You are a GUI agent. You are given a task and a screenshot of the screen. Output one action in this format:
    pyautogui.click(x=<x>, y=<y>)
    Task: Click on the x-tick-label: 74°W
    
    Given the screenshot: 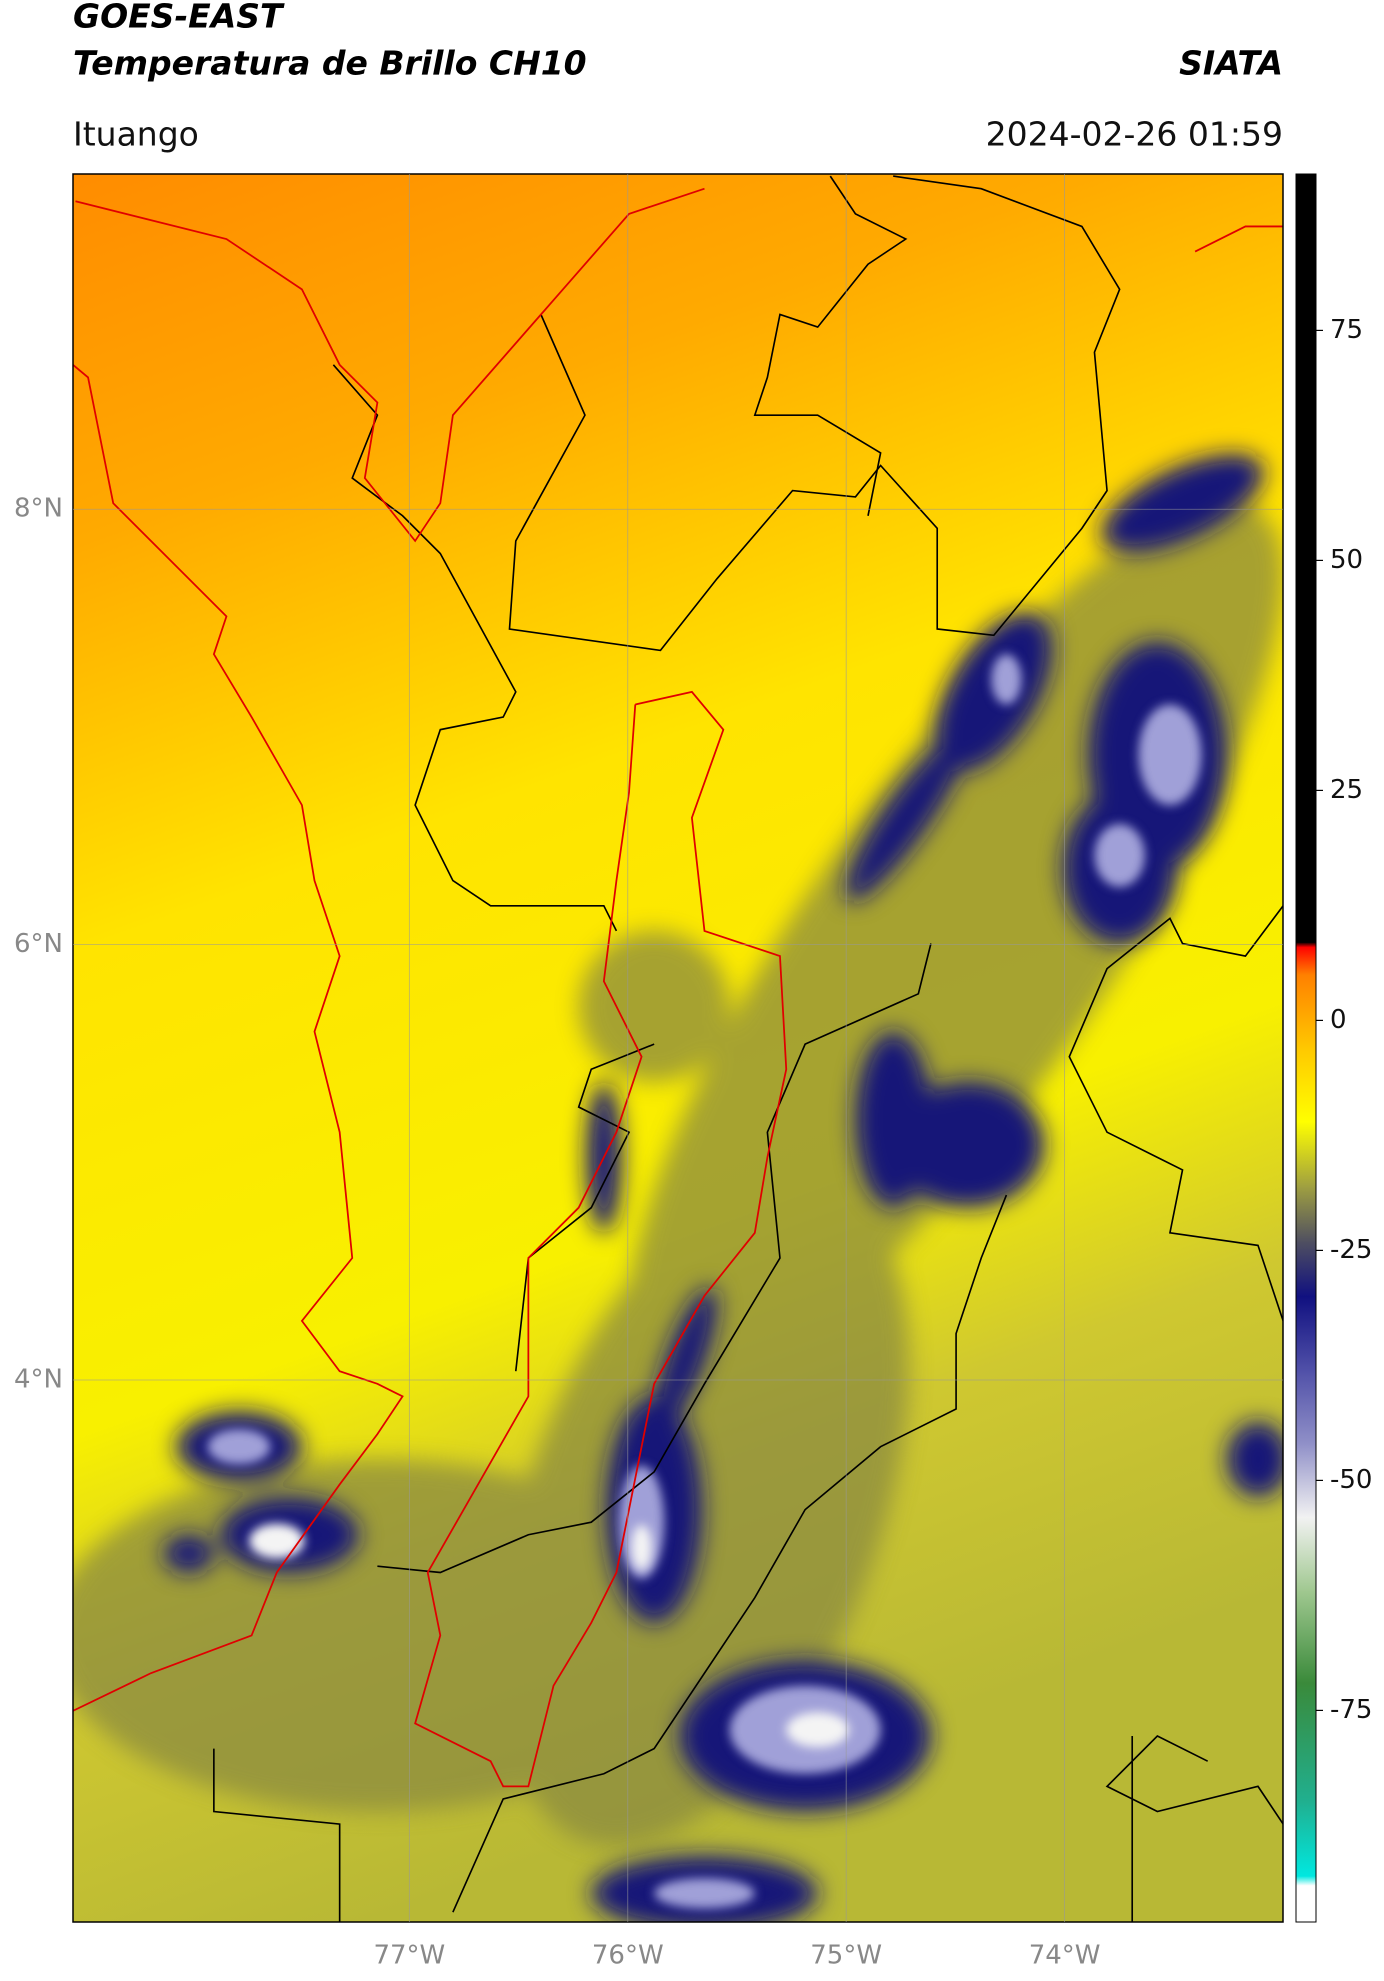 What is the action you would take?
    pyautogui.click(x=1065, y=1956)
    